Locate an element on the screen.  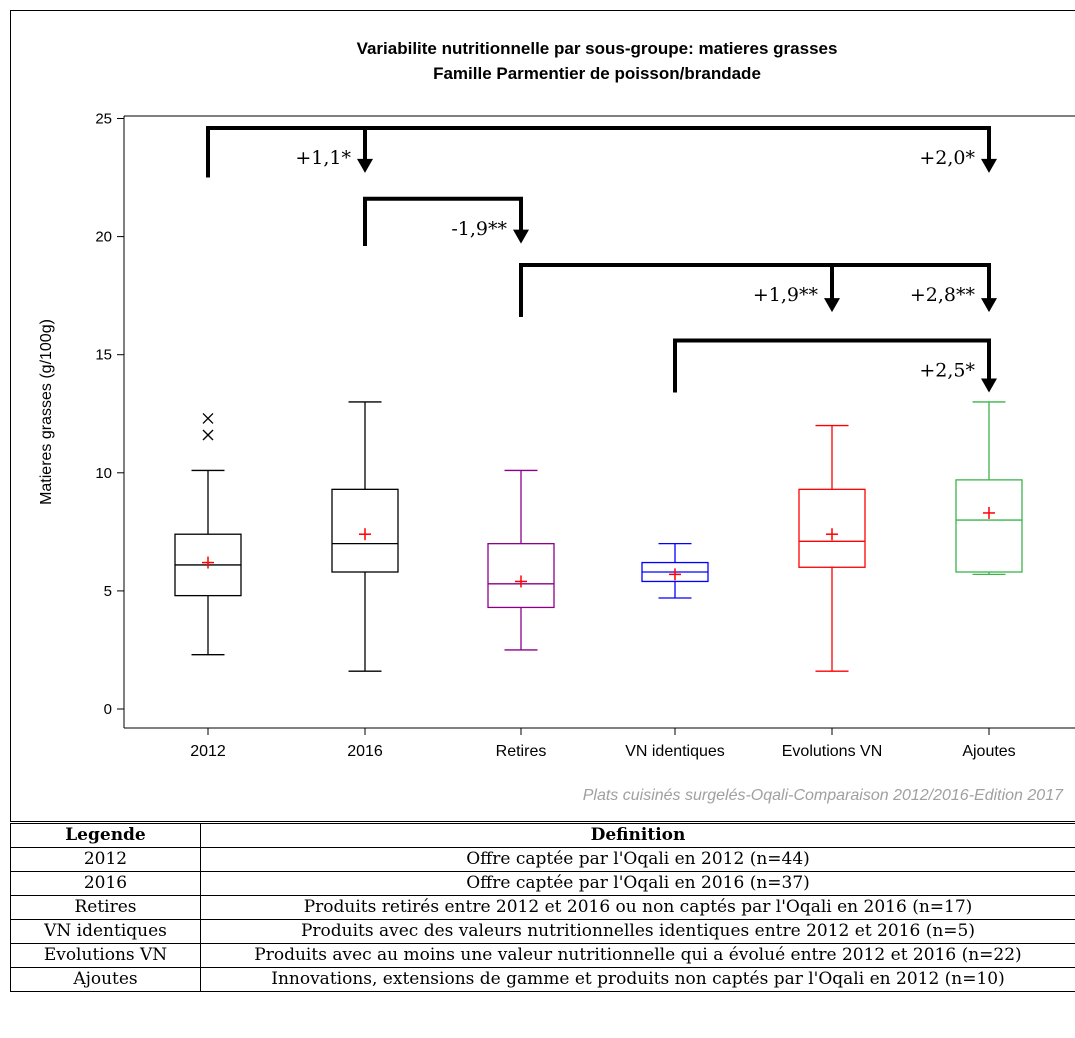
row-legend: Retires is located at coordinates (105, 907).